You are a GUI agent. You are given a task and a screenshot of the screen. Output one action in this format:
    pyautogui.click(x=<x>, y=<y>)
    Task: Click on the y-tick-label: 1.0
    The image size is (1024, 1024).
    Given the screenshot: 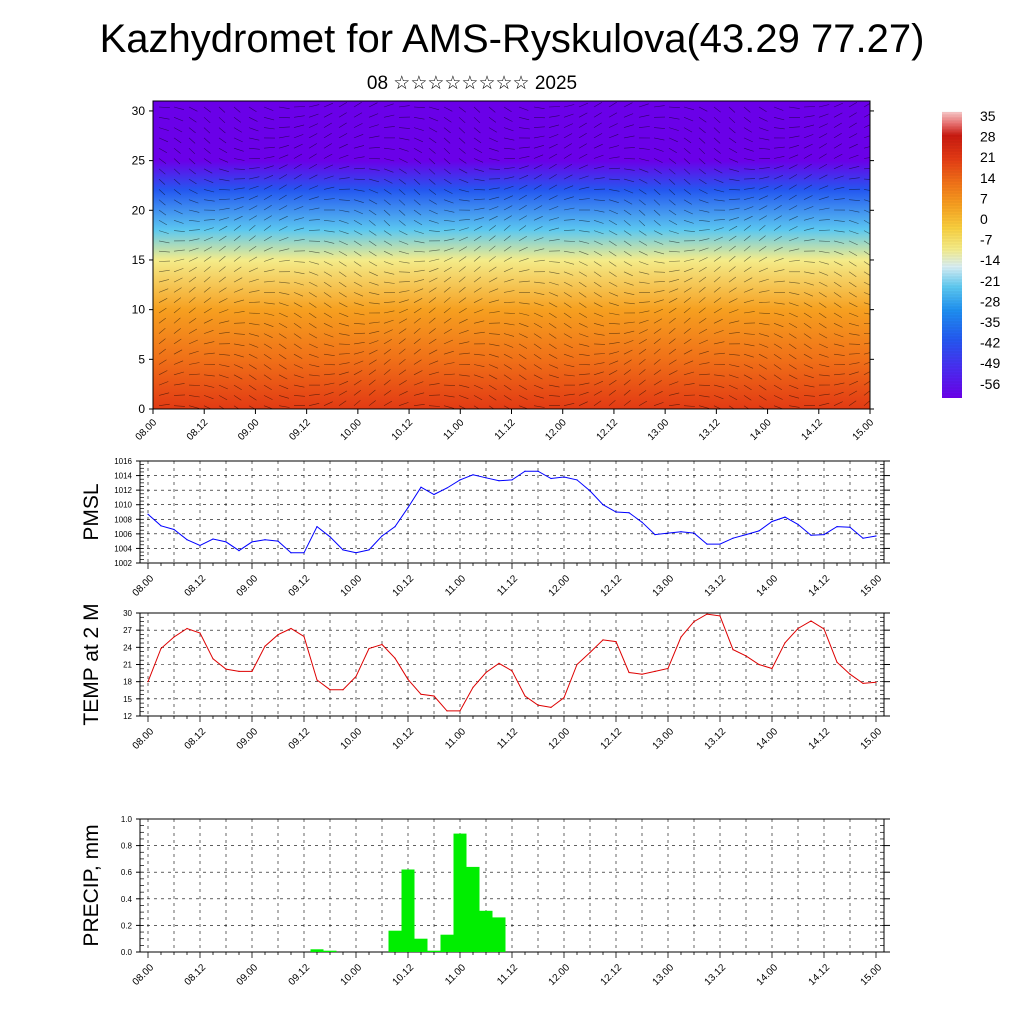 What is the action you would take?
    pyautogui.click(x=127, y=819)
    